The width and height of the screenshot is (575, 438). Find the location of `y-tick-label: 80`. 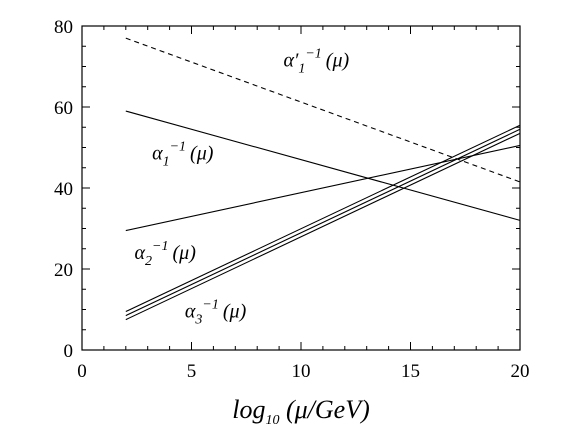

y-tick-label: 80 is located at coordinates (63, 27).